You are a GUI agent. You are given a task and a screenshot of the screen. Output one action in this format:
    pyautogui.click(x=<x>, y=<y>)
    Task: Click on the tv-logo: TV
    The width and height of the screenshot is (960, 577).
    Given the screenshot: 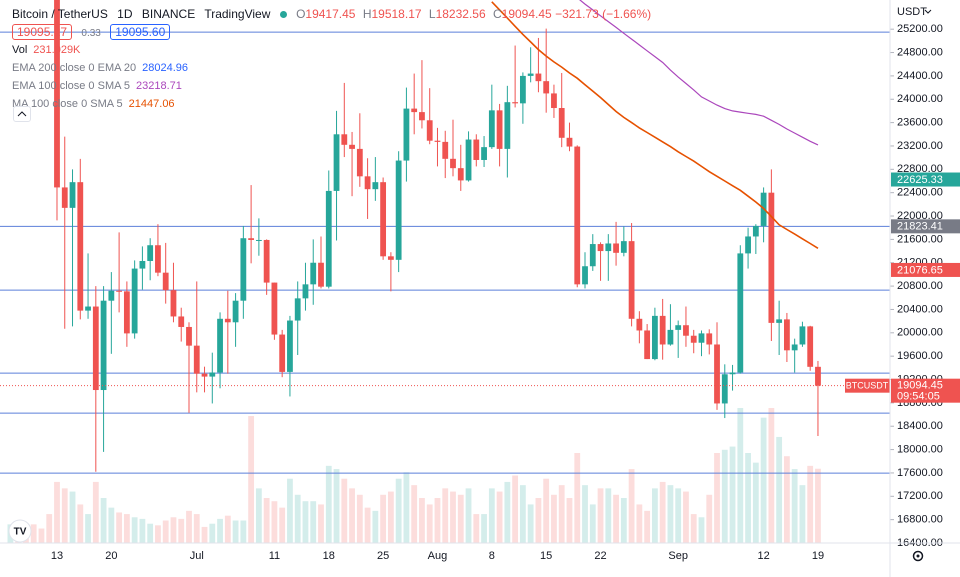 What is the action you would take?
    pyautogui.click(x=20, y=531)
    